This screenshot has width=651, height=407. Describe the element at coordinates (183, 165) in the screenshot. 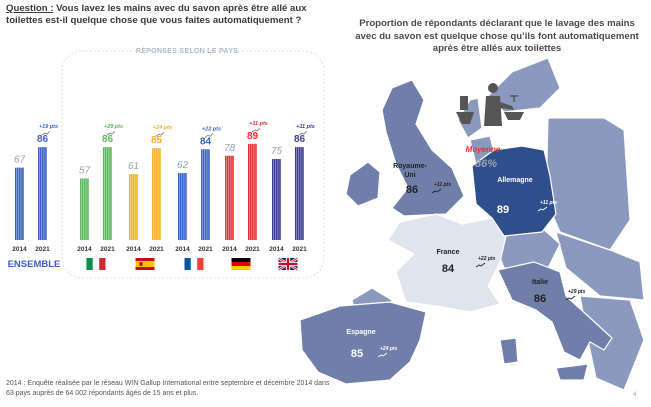

I see `bar-value-label: 62` at that location.